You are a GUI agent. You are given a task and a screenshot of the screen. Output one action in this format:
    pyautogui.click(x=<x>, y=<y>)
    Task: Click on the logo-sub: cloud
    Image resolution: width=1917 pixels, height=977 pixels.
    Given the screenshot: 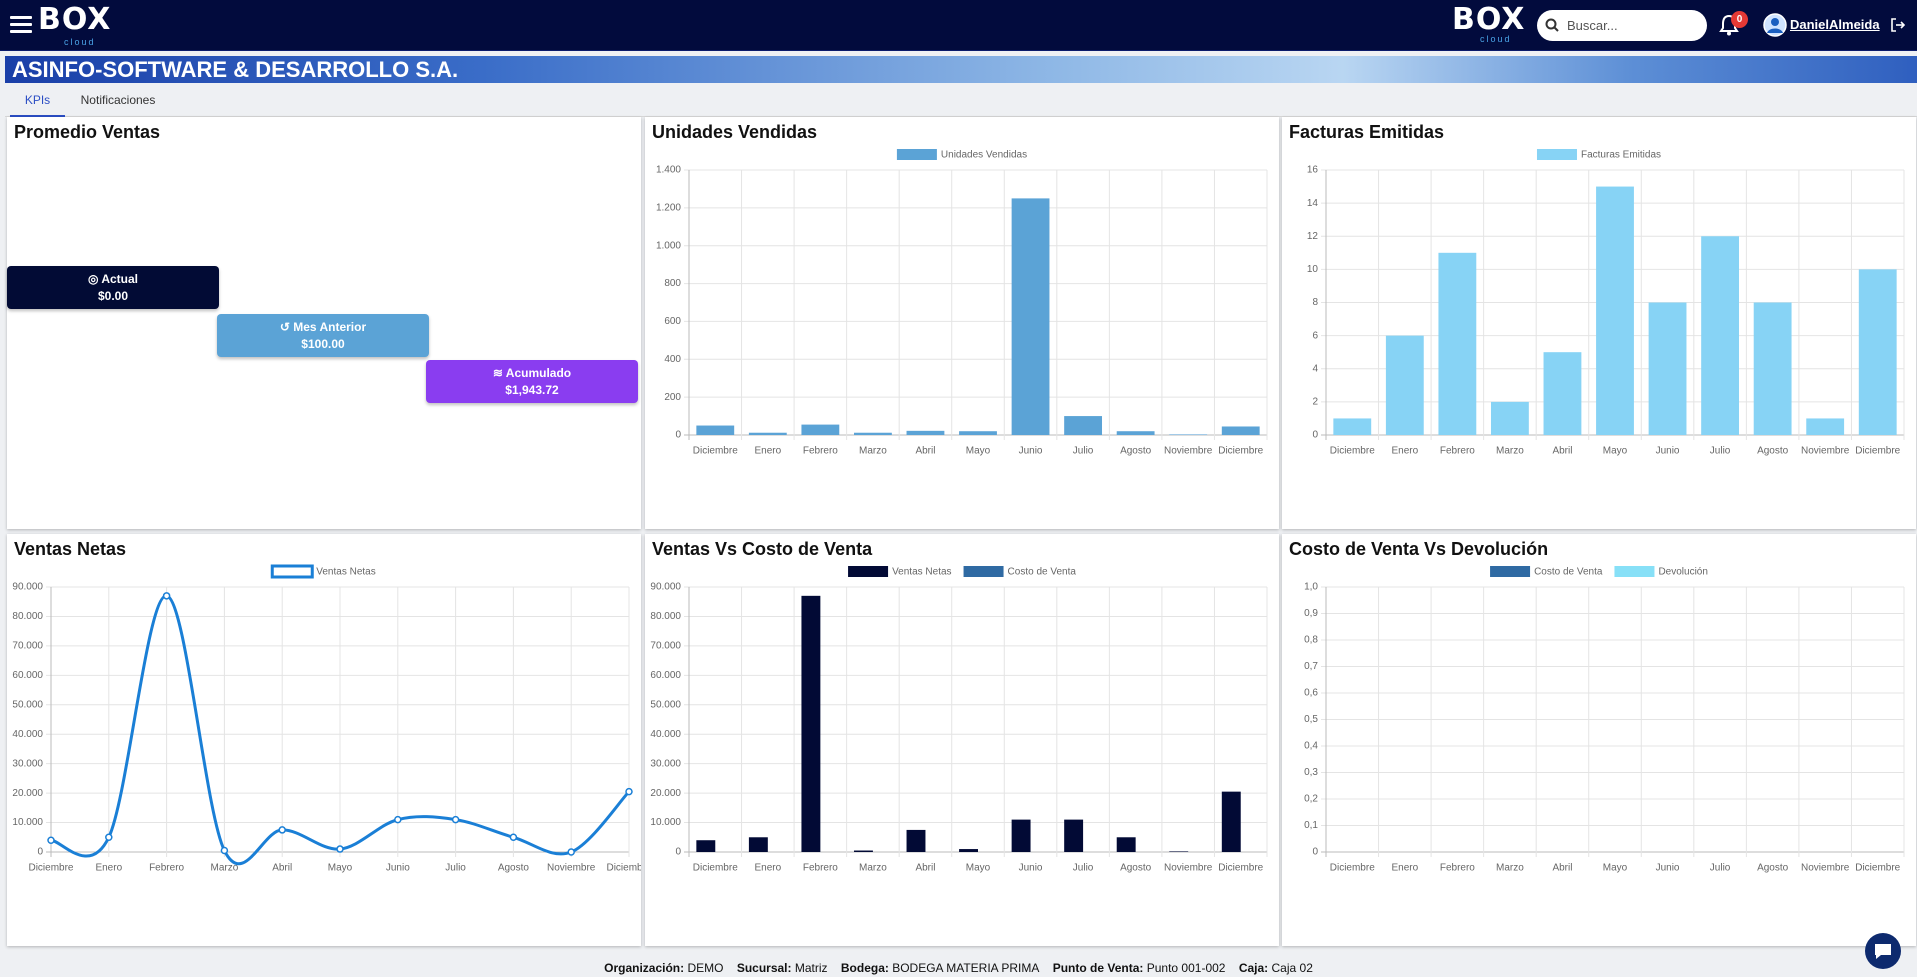 What is the action you would take?
    pyautogui.click(x=1496, y=39)
    